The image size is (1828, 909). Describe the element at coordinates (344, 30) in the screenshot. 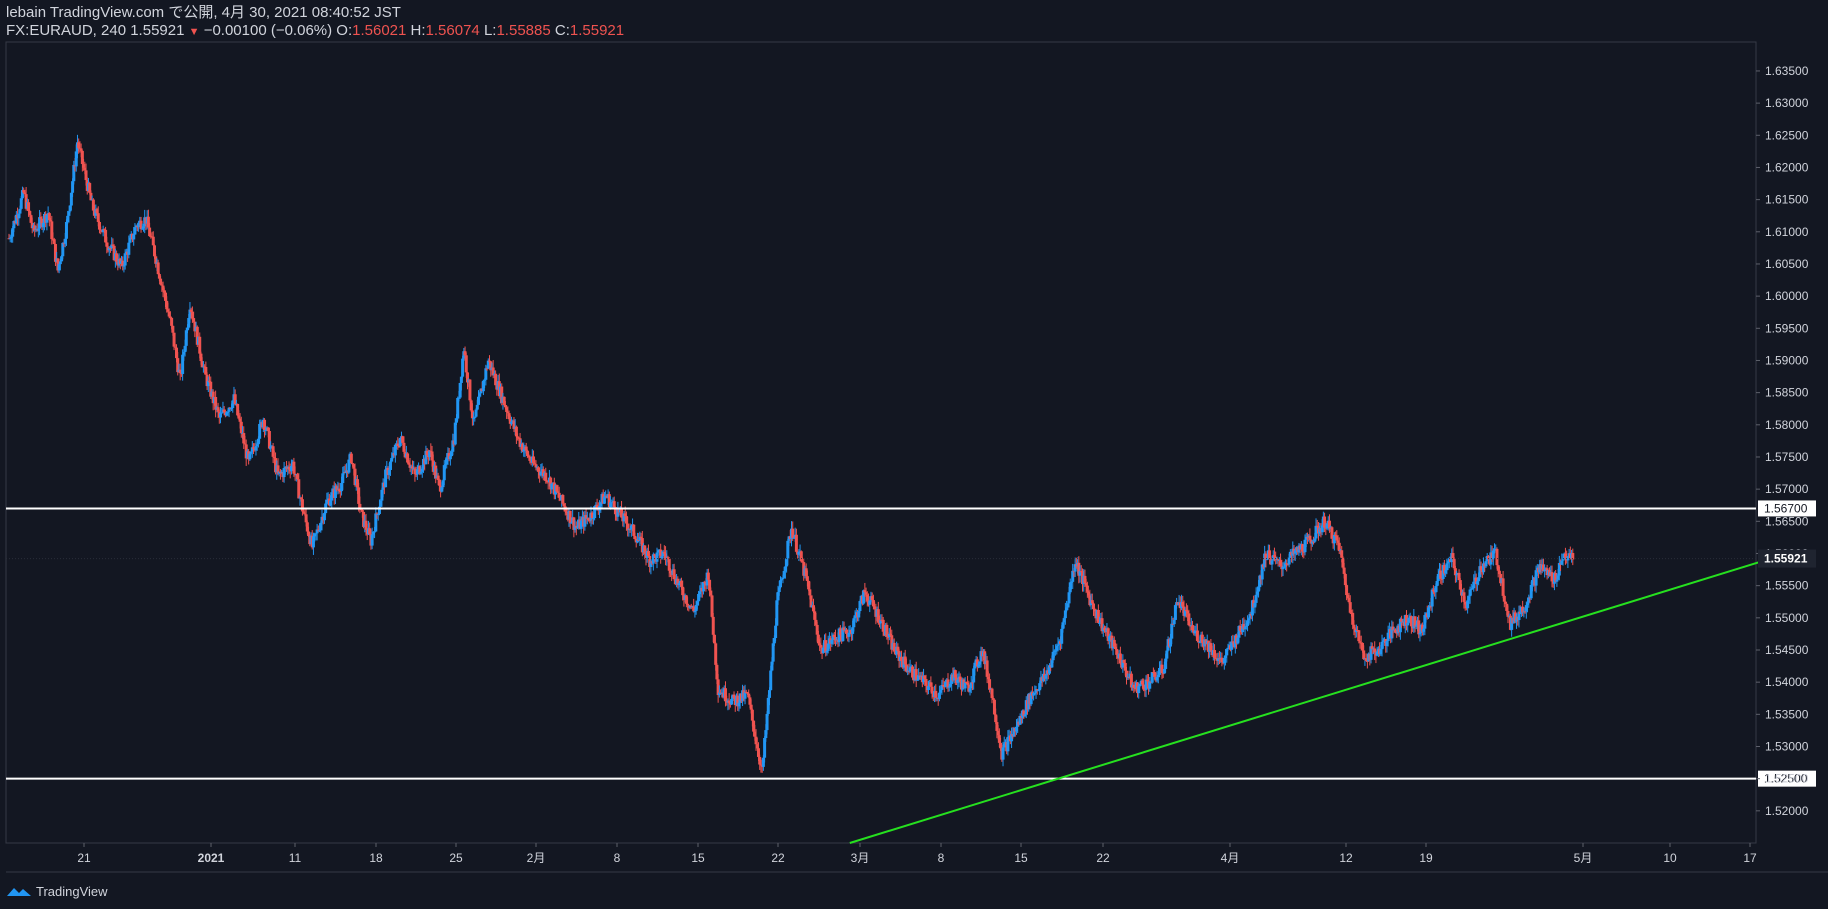

I see `open-label: O:` at that location.